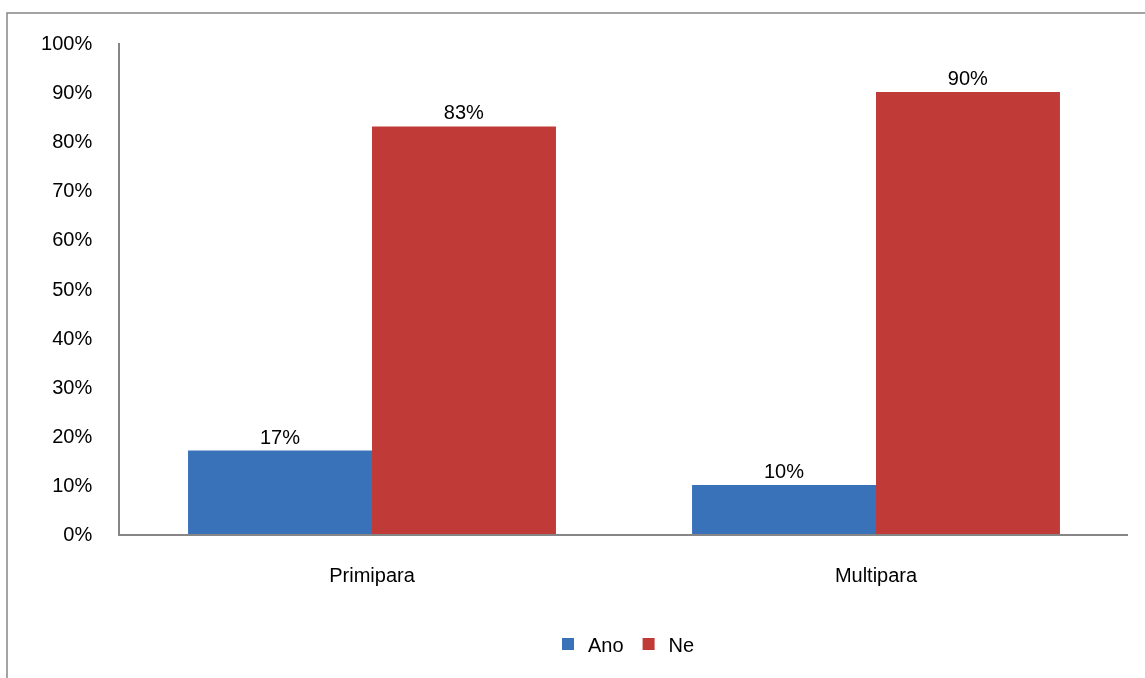 This screenshot has width=1145, height=678. I want to click on legend-label: Ano, so click(606, 644).